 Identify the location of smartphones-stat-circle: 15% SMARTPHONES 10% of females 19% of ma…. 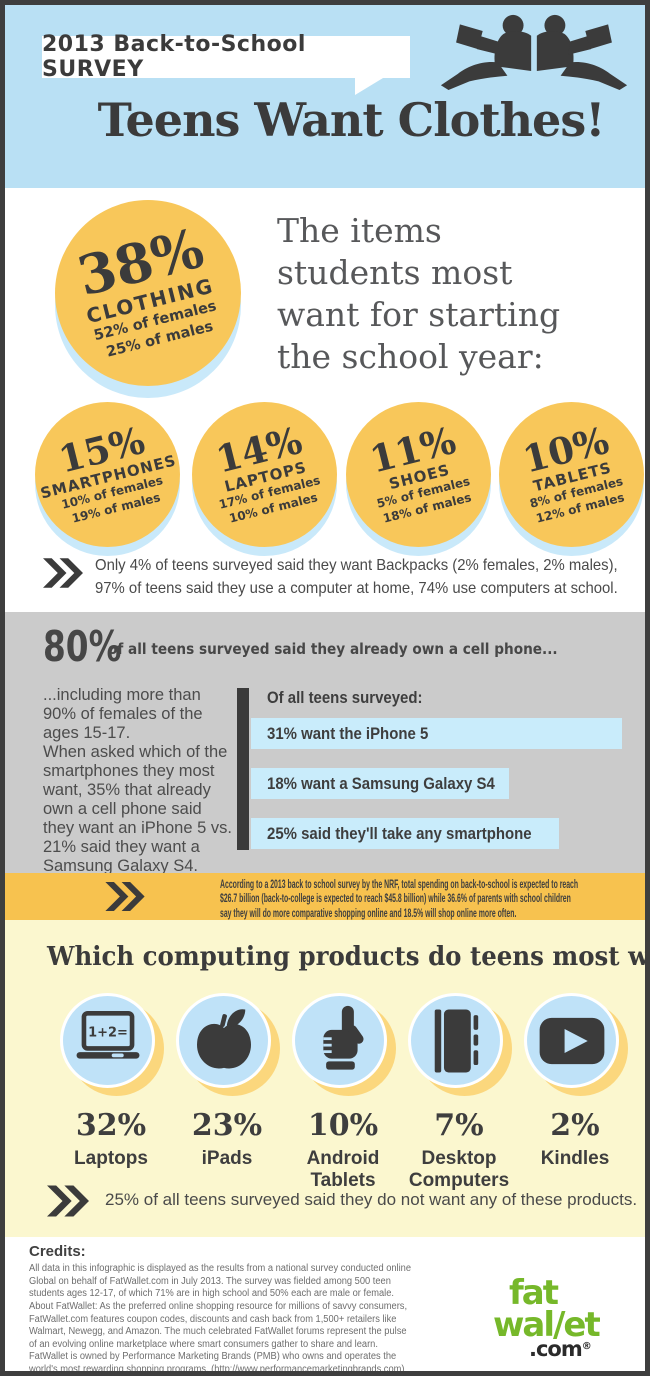
(107, 479).